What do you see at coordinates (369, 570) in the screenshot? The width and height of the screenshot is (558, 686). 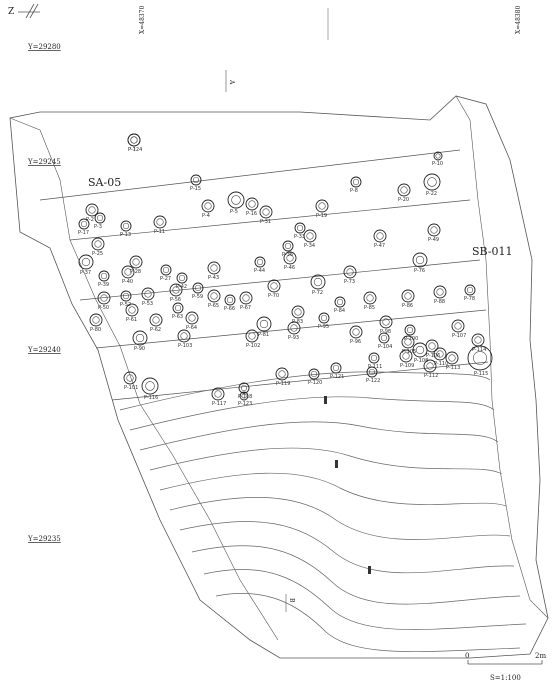 I see `elevation-marker` at bounding box center [369, 570].